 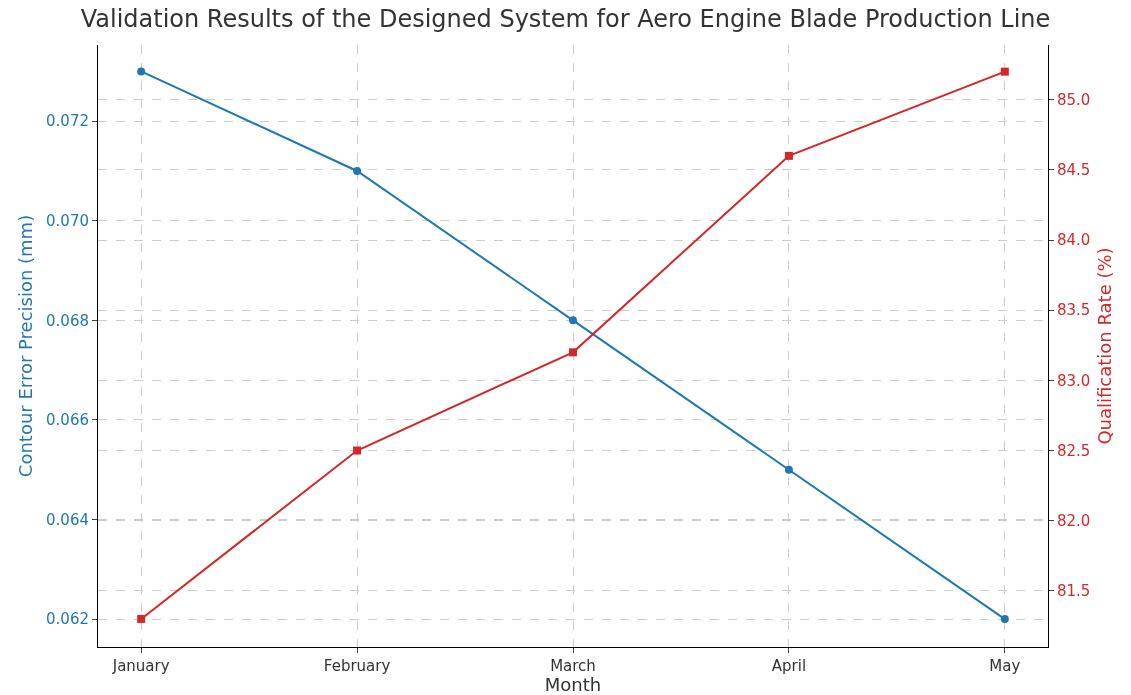 I want to click on x-axis-title: Month, so click(x=573, y=684).